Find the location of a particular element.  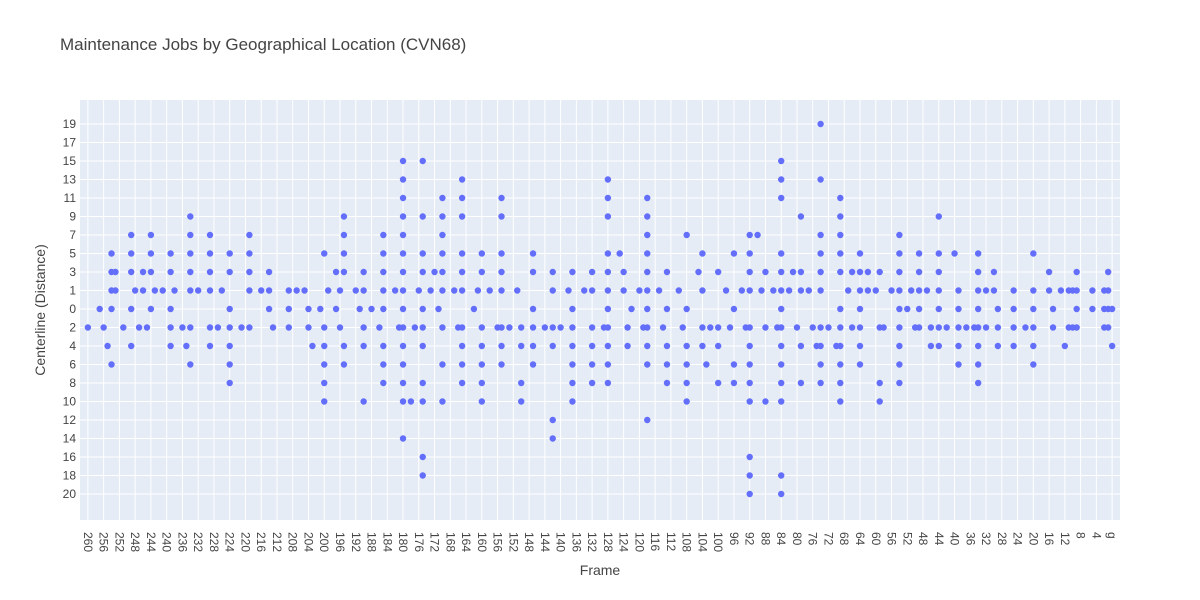

x-tick-label: 252 is located at coordinates (119, 542).